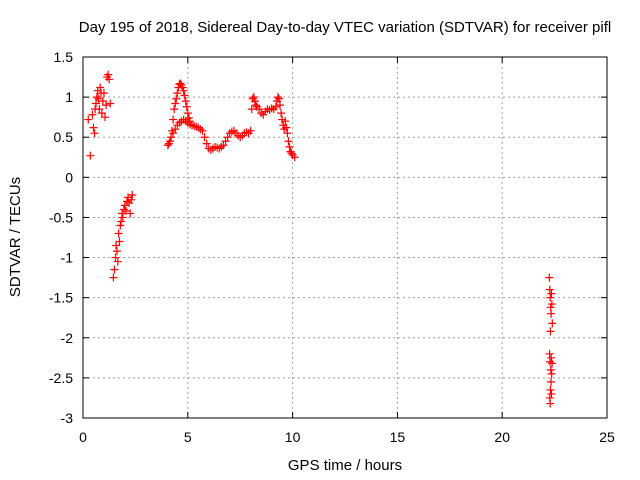 This screenshot has height=480, width=640. Describe the element at coordinates (69, 97) in the screenshot. I see `y-tick-label: 1` at that location.